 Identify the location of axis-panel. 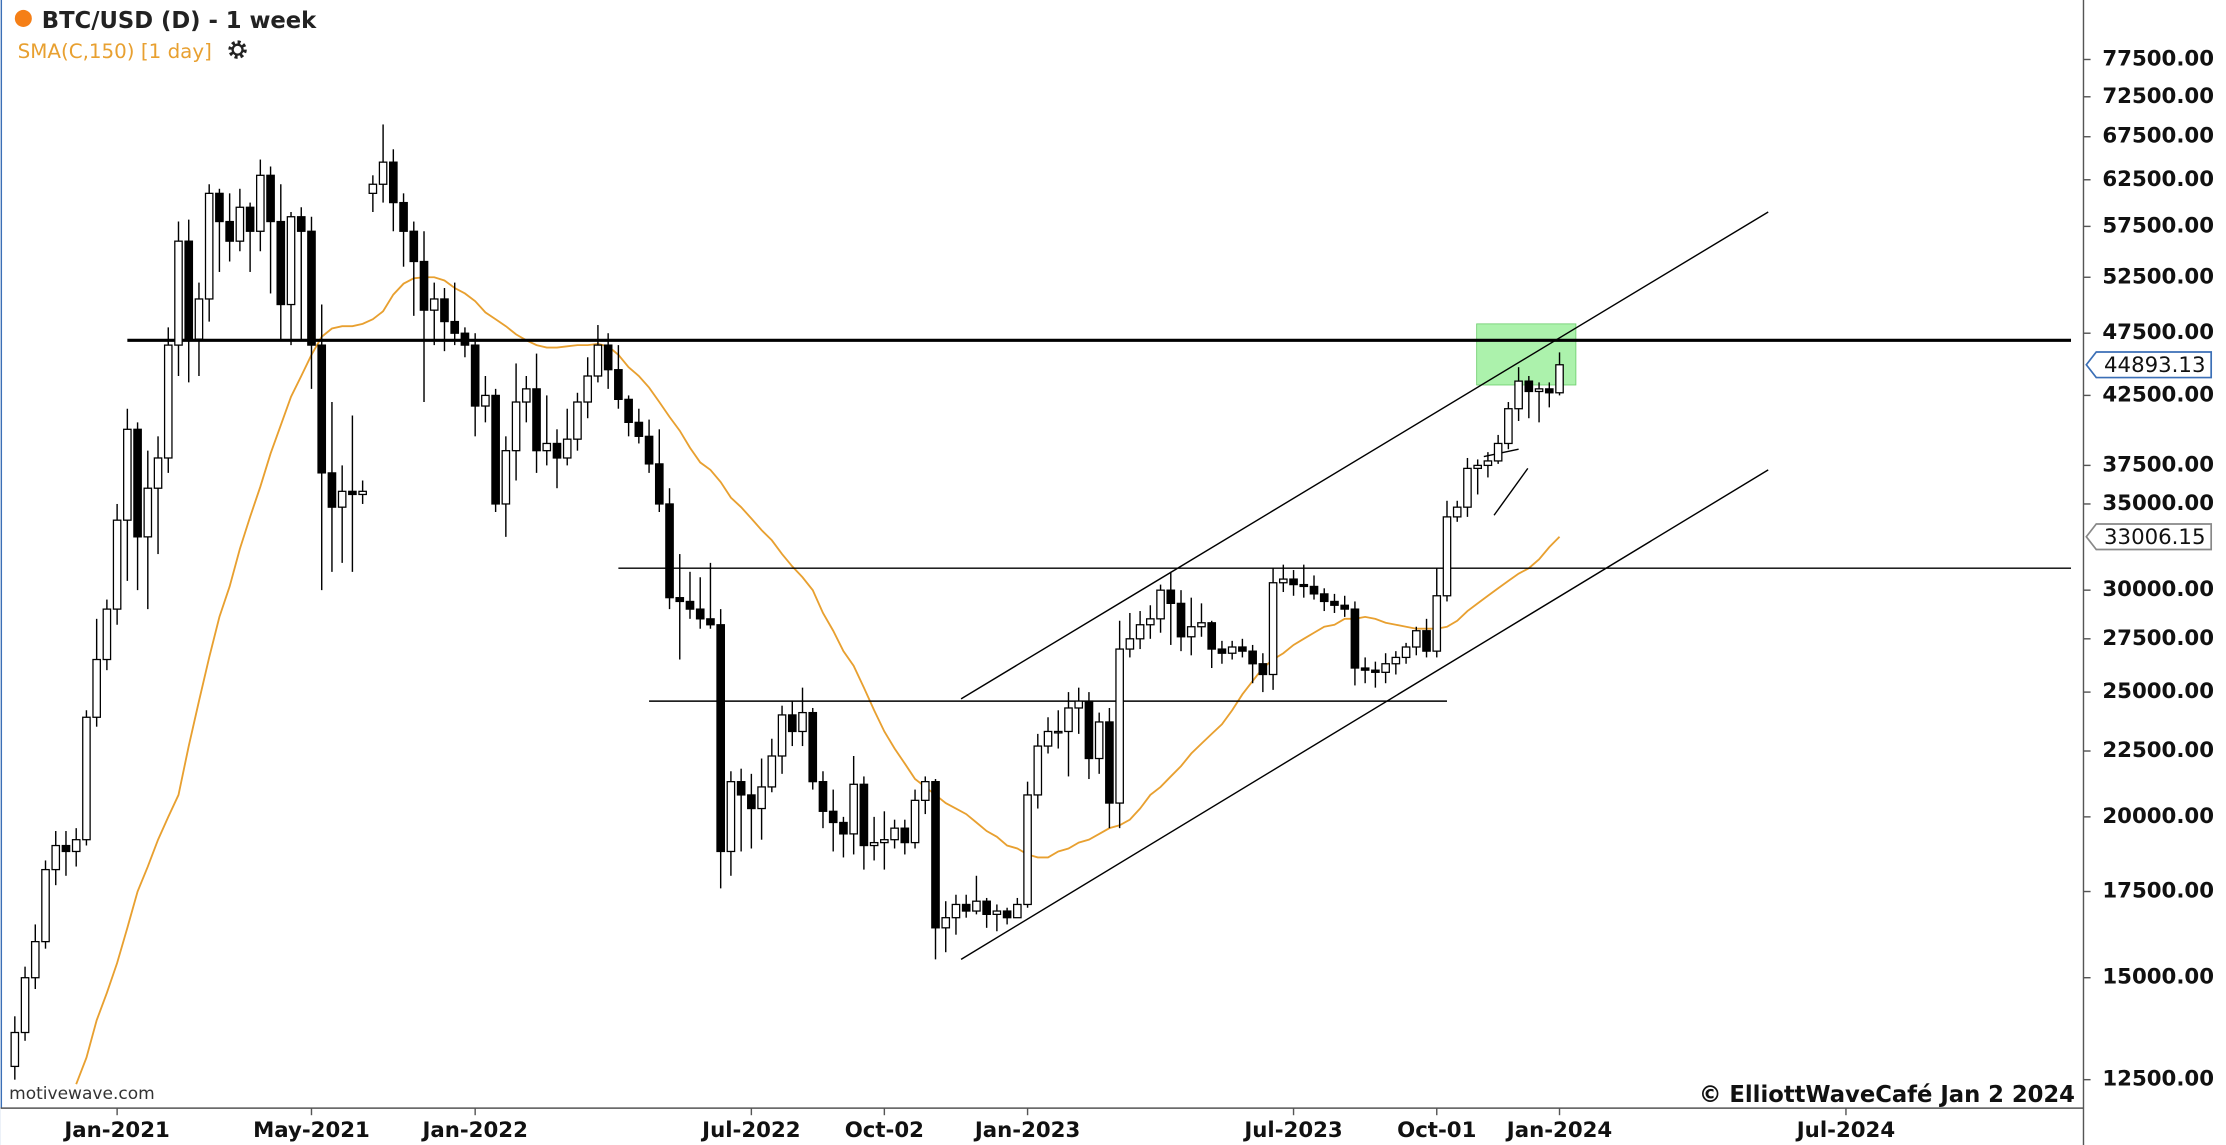
(2154, 572).